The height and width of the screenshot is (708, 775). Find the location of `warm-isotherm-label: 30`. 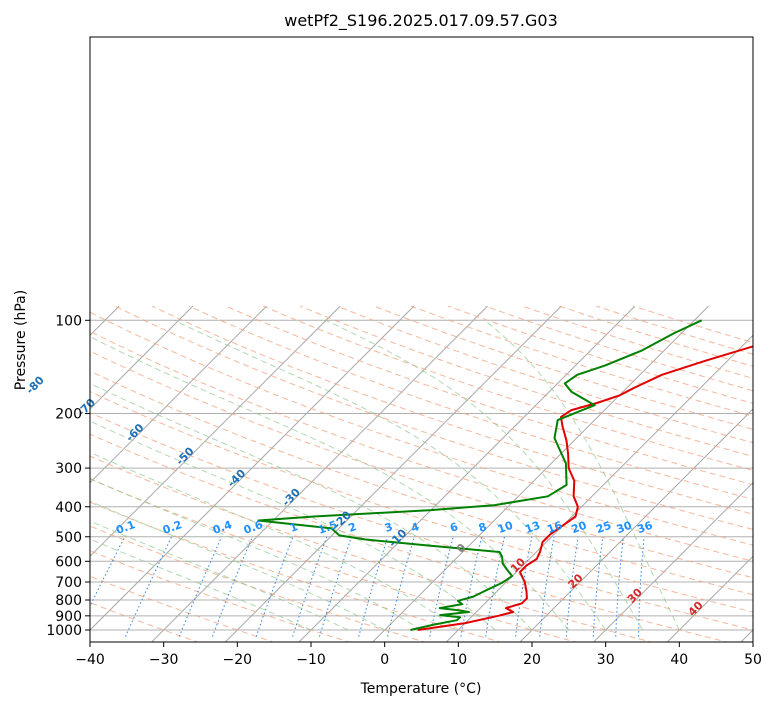

warm-isotherm-label: 30 is located at coordinates (635, 596).